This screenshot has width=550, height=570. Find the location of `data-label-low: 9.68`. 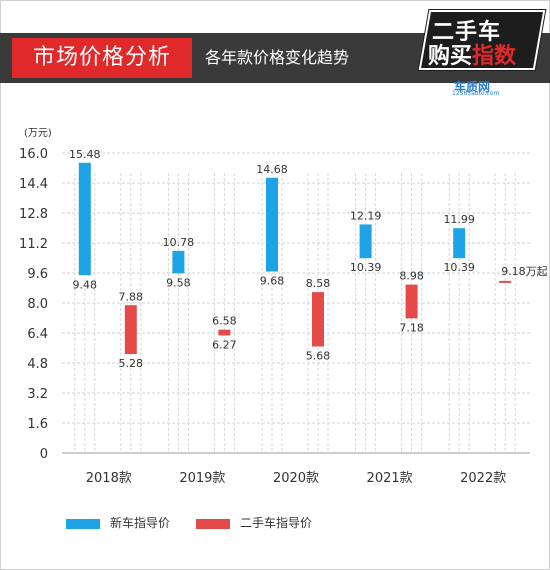

data-label-low: 9.68 is located at coordinates (272, 281).